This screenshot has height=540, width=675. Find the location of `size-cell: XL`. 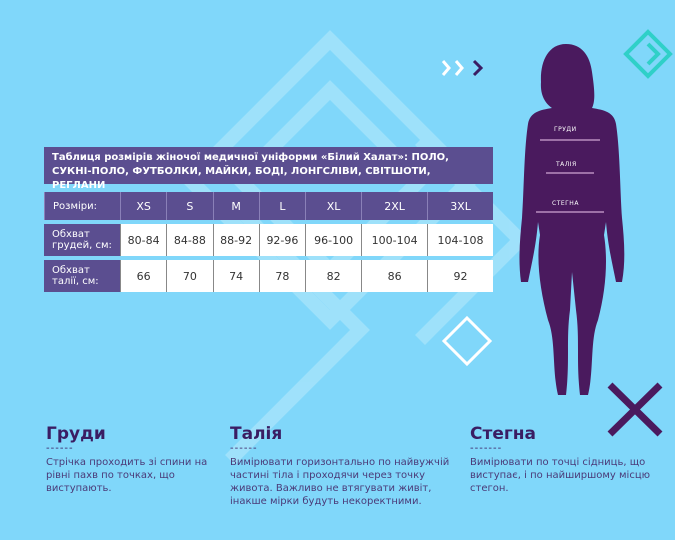

size-cell: XL is located at coordinates (333, 206).